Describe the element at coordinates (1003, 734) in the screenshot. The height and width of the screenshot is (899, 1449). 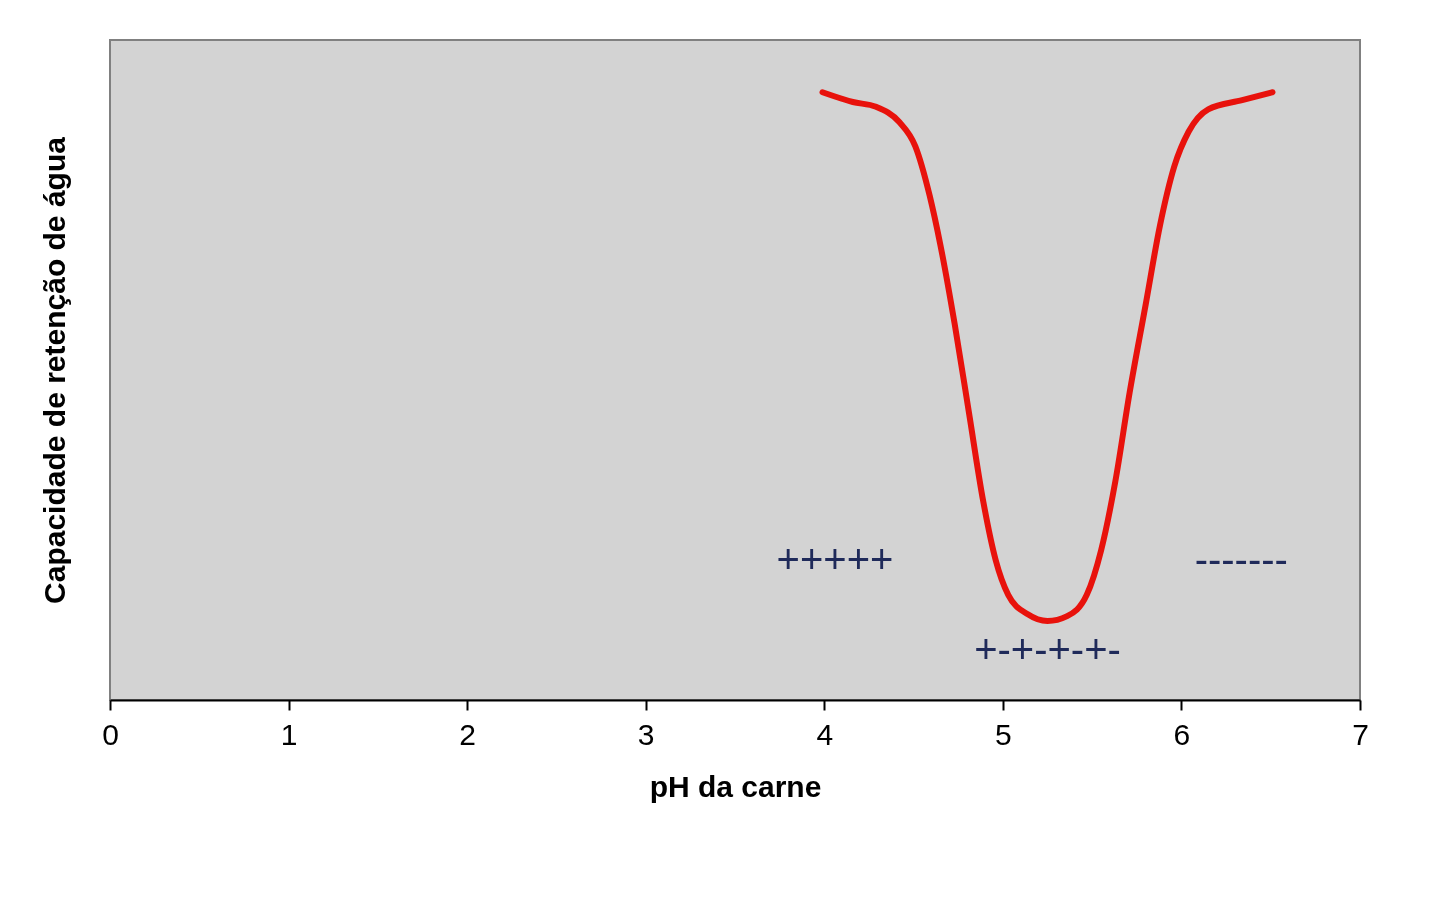
I see `x-tick-label: 5` at that location.